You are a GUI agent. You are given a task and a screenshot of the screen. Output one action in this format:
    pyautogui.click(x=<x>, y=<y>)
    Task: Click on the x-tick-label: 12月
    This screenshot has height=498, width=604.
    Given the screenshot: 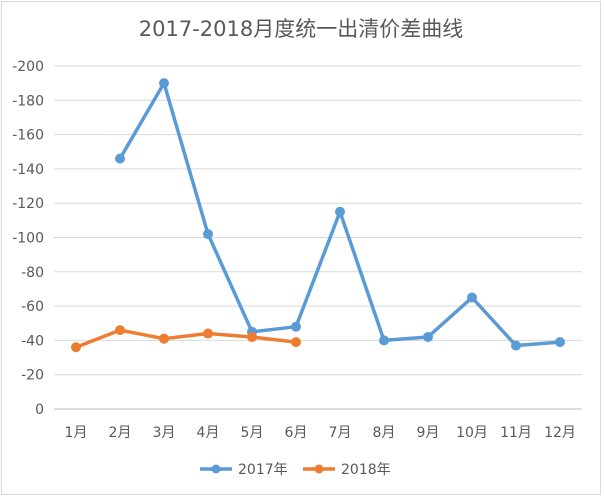 What is the action you would take?
    pyautogui.click(x=560, y=433)
    